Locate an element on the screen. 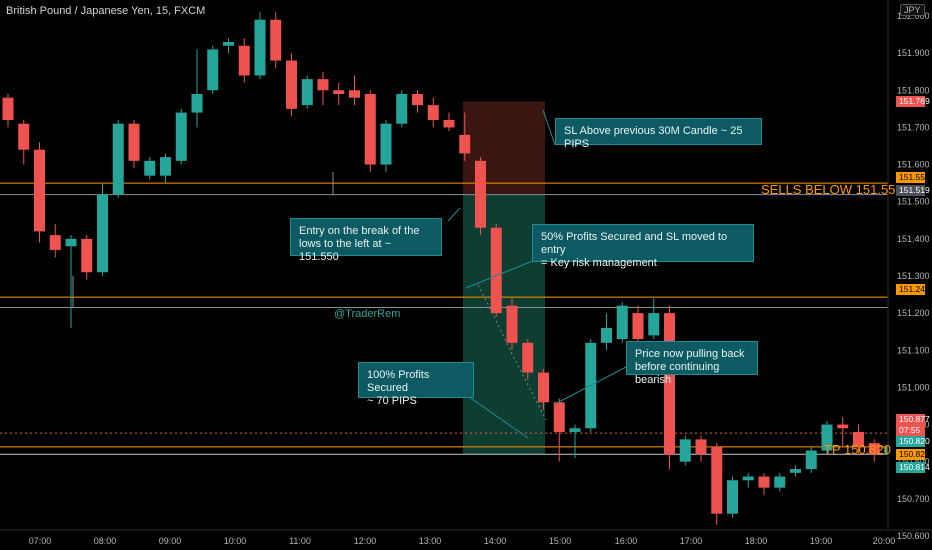 Image resolution: width=932 pixels, height=550 pixels. y-tick-label: 150.800 is located at coordinates (913, 462).